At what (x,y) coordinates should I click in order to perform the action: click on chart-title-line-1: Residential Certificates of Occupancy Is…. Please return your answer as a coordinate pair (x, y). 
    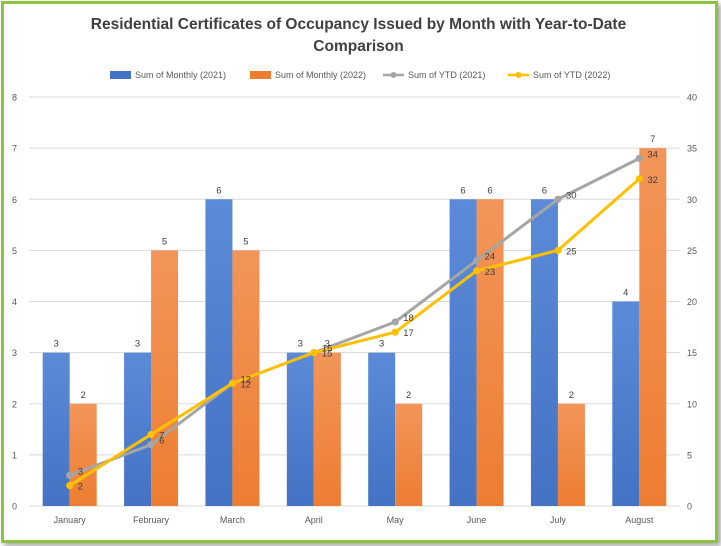
    Looking at the image, I should click on (358, 24).